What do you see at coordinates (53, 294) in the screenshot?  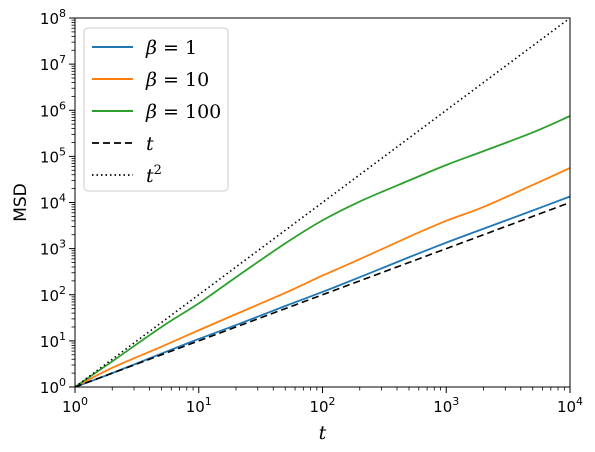 I see `y-tick-label-2: 10²` at bounding box center [53, 294].